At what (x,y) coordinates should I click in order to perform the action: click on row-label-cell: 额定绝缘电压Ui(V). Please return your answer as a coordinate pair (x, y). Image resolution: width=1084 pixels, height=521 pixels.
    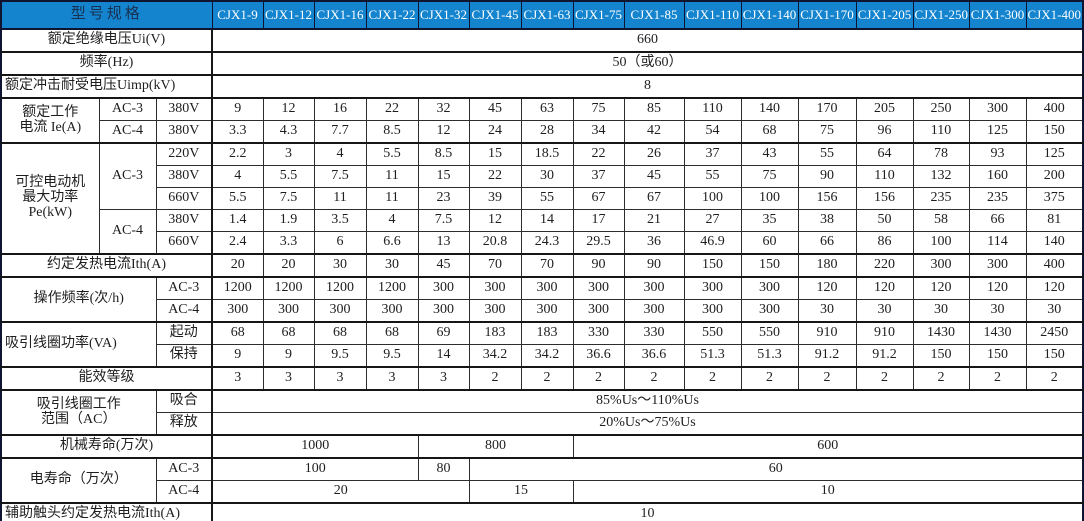
    Looking at the image, I should click on (106, 40).